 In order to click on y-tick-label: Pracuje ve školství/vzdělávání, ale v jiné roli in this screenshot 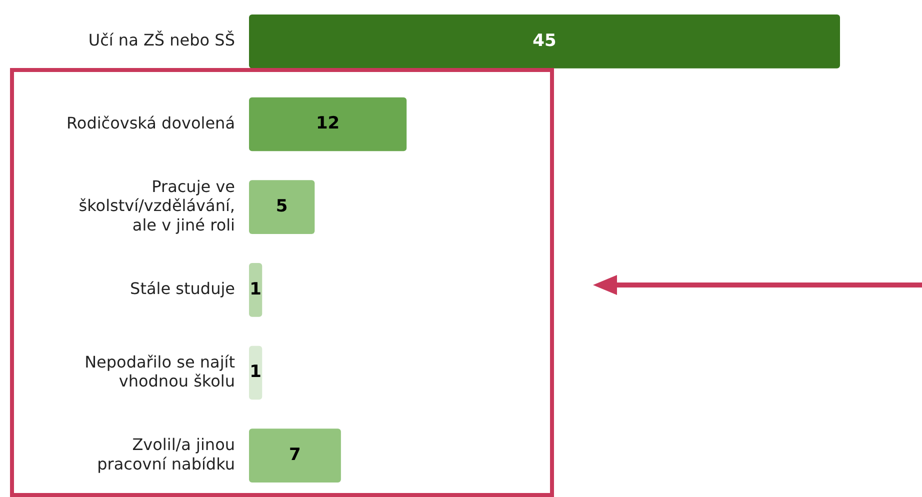, I will do `click(156, 205)`.